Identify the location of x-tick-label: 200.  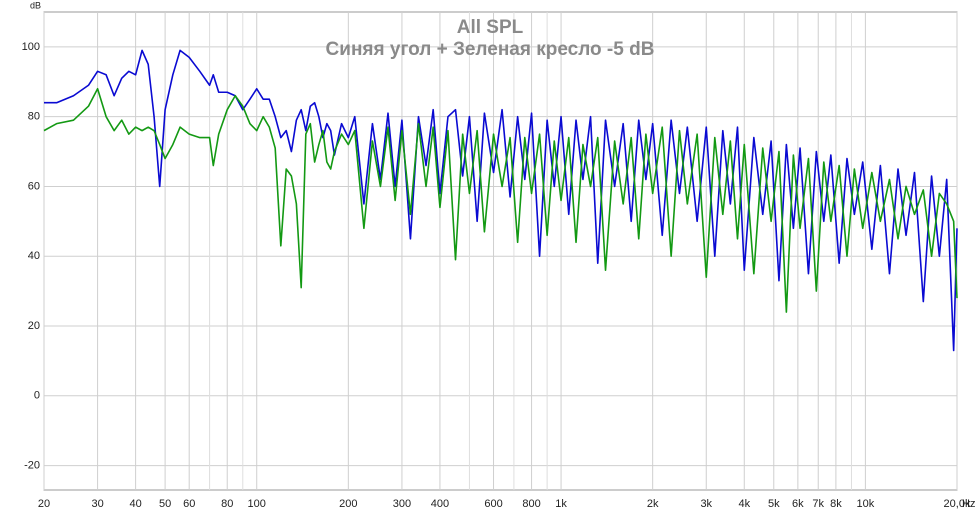
(348, 504).